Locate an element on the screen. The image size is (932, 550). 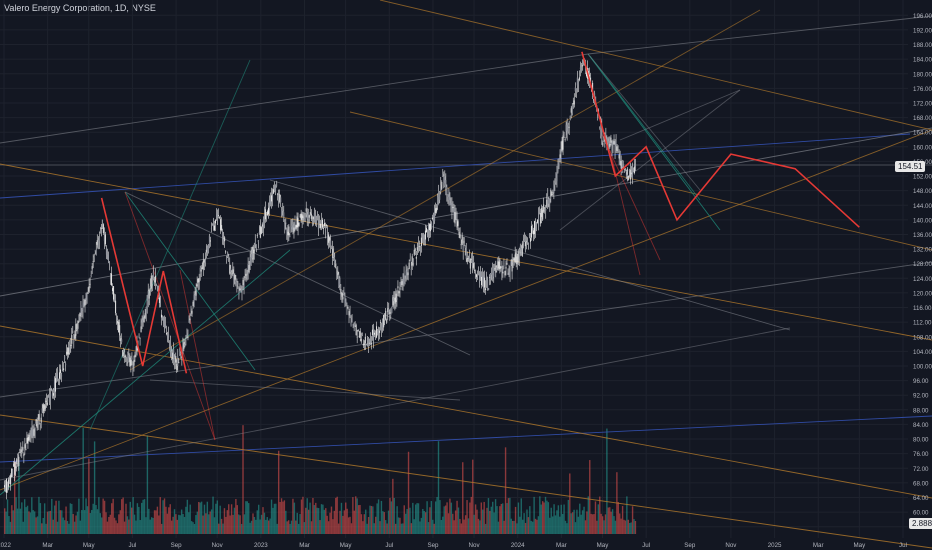
y-tick-label: 164.00 is located at coordinates (922, 133).